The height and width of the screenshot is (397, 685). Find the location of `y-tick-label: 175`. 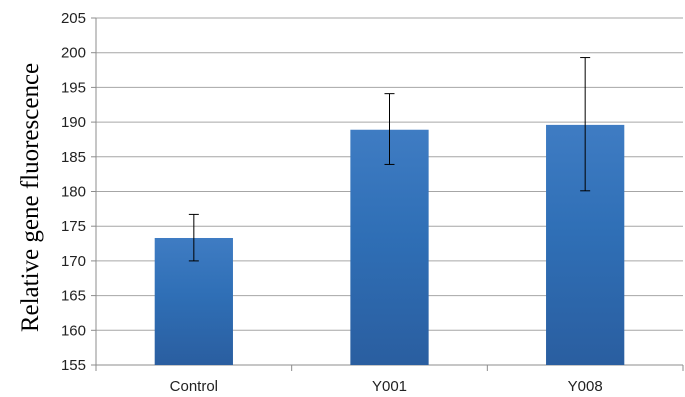

y-tick-label: 175 is located at coordinates (73, 226).